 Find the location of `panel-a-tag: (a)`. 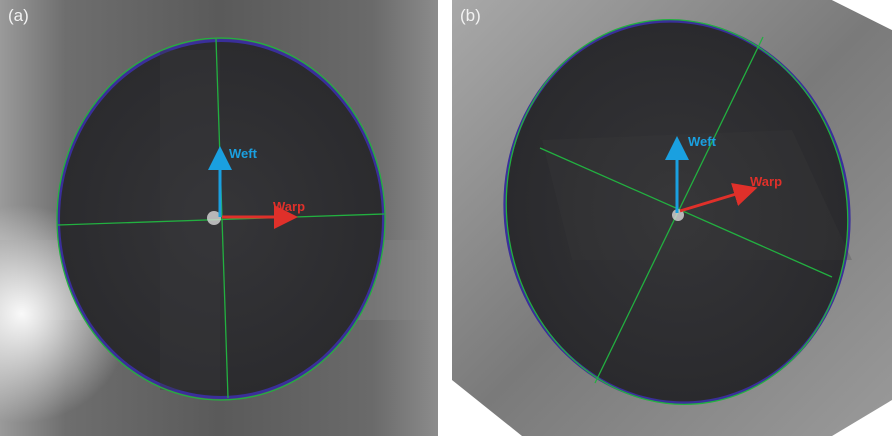

panel-a-tag: (a) is located at coordinates (18, 15).